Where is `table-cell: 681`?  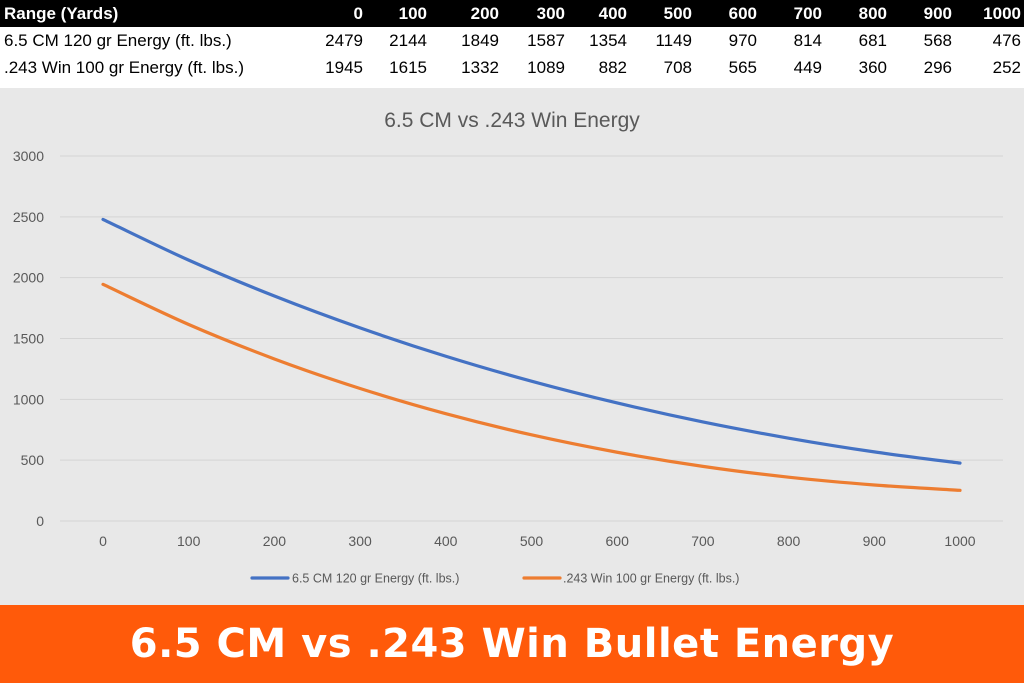
table-cell: 681 is located at coordinates (857, 41).